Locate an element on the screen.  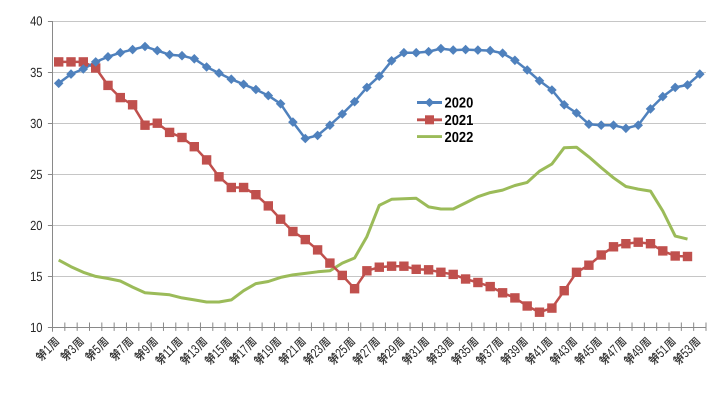
svg-text: 10 is located at coordinates (36, 327).